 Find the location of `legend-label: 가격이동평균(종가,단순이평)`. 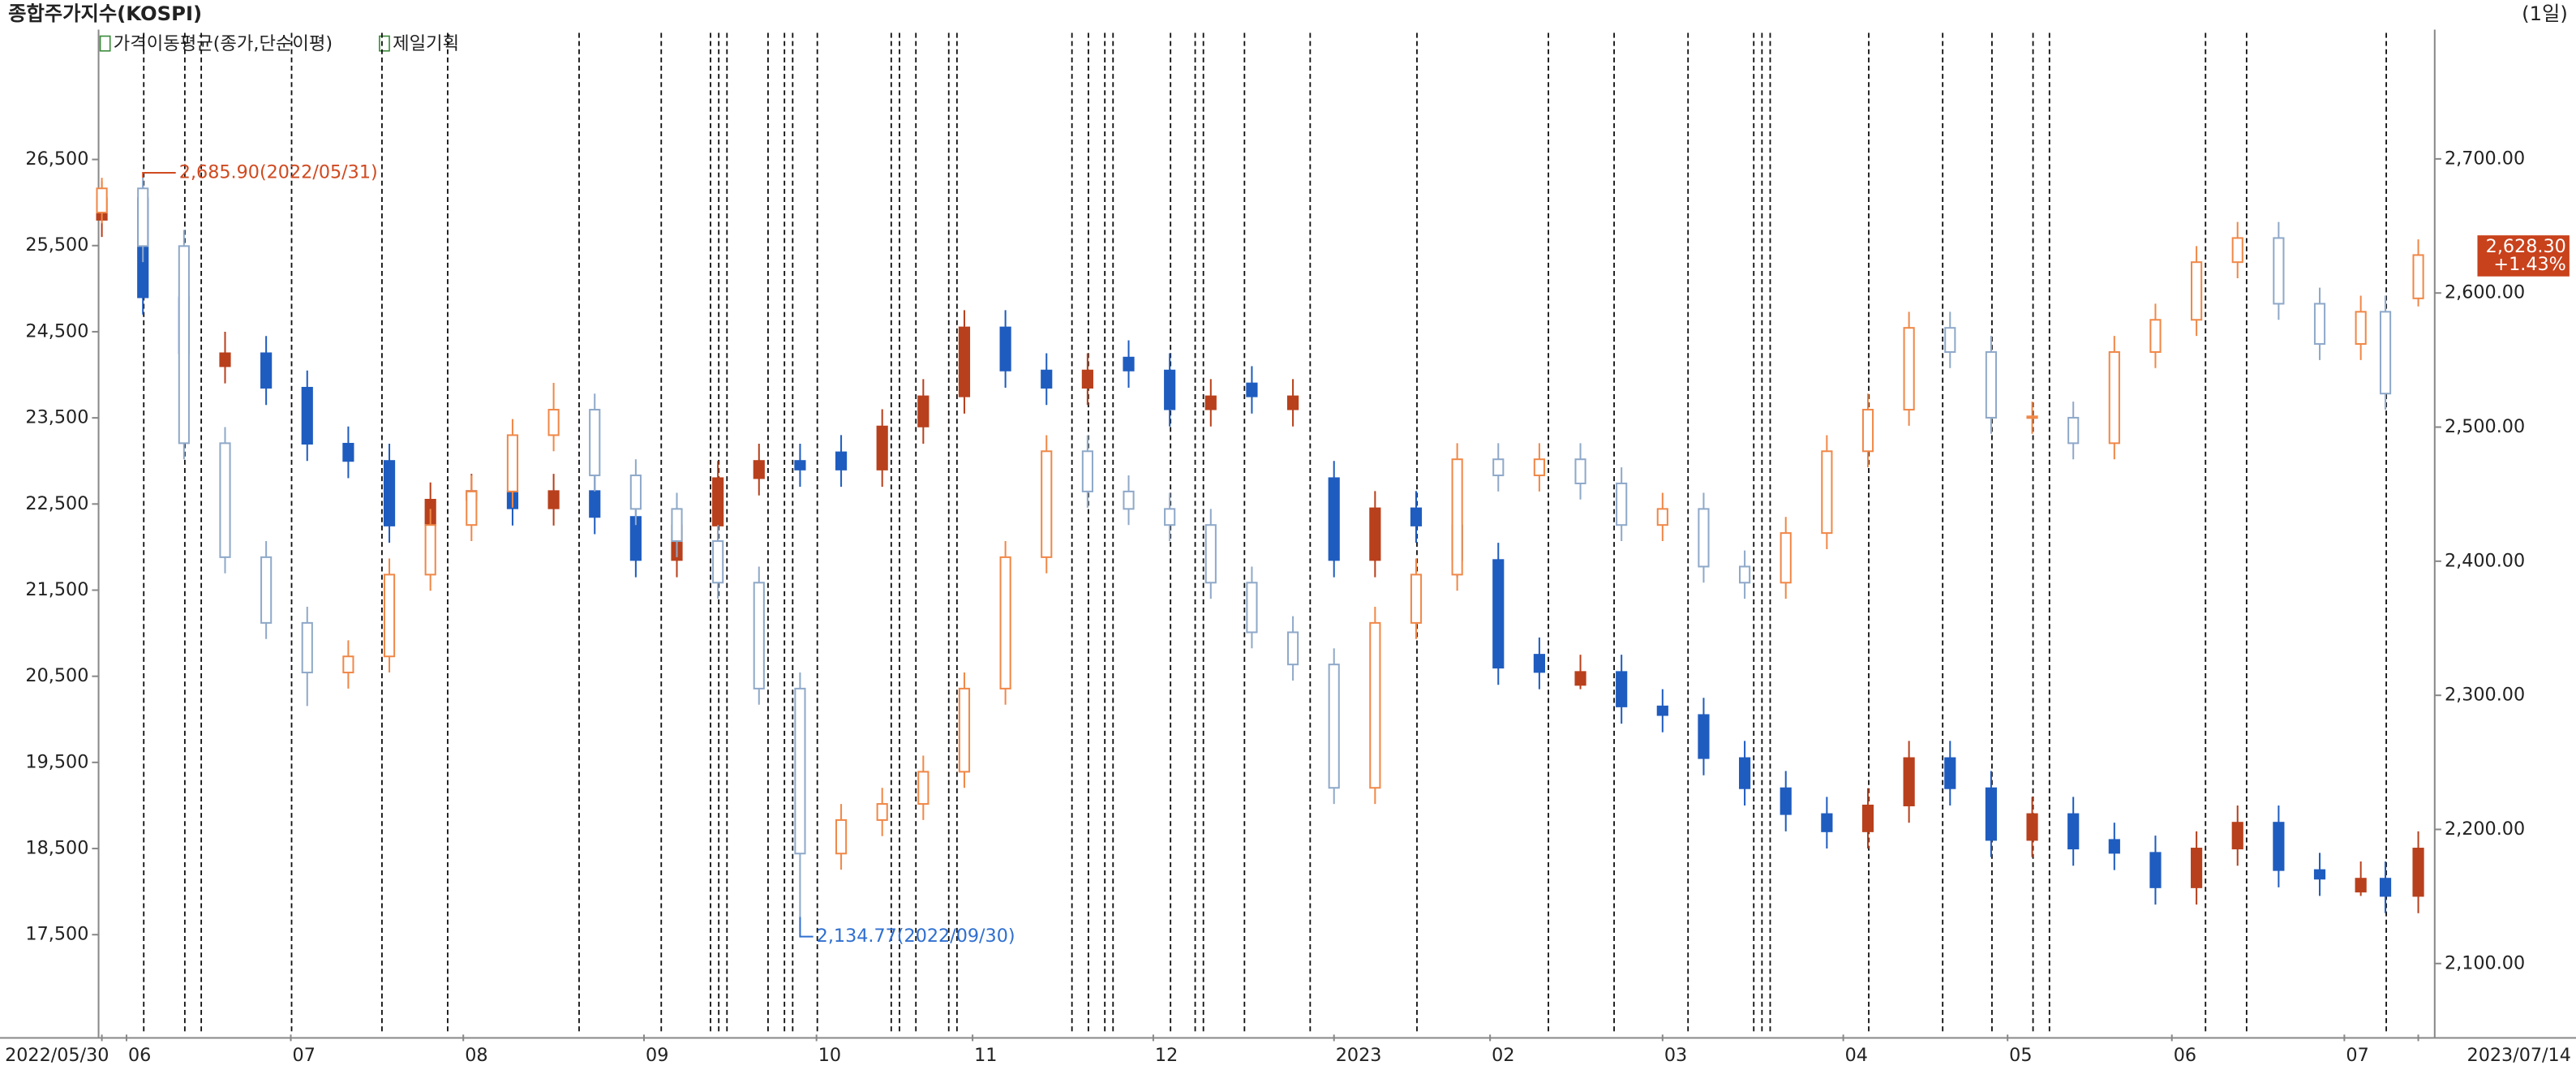

legend-label: 가격이동평균(종가,단순이평) is located at coordinates (223, 43).